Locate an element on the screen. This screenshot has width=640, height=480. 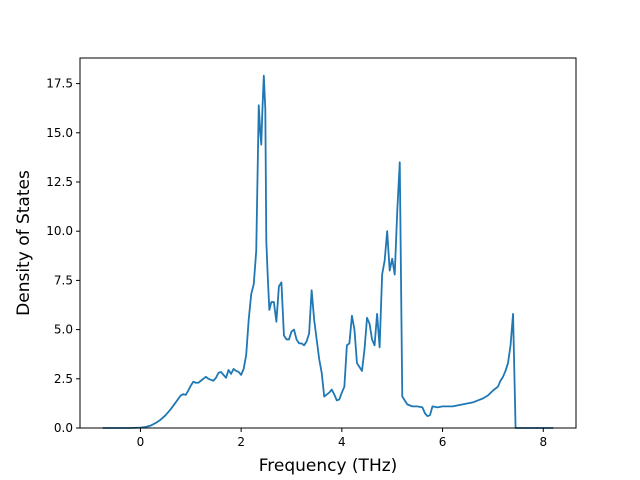
x-tick-label: 0 is located at coordinates (141, 442).